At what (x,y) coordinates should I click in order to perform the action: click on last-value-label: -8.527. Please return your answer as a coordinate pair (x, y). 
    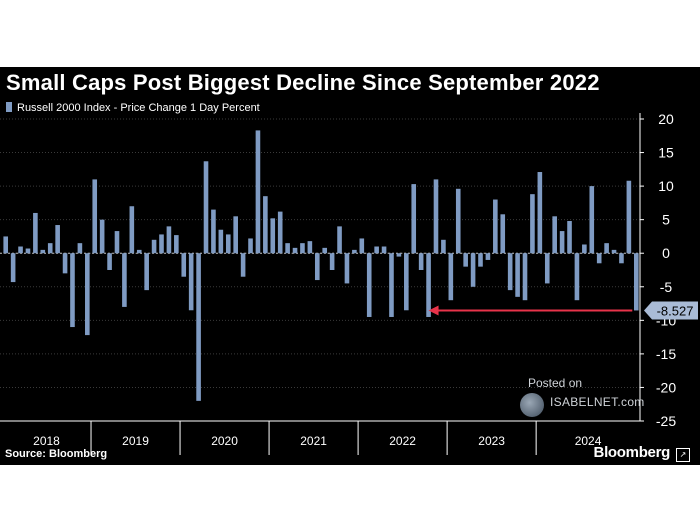
    Looking at the image, I should click on (675, 310).